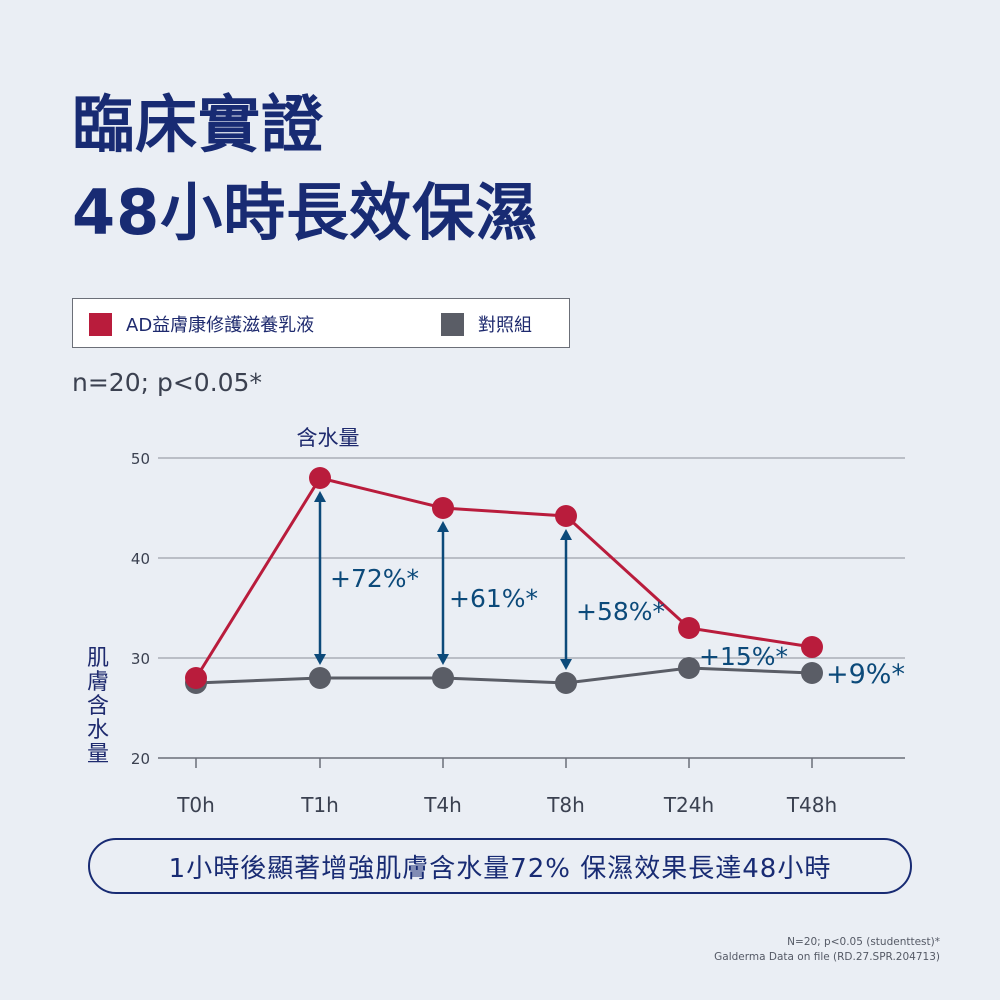  I want to click on sample-size-note: n=20; p<0.05*, so click(167, 382).